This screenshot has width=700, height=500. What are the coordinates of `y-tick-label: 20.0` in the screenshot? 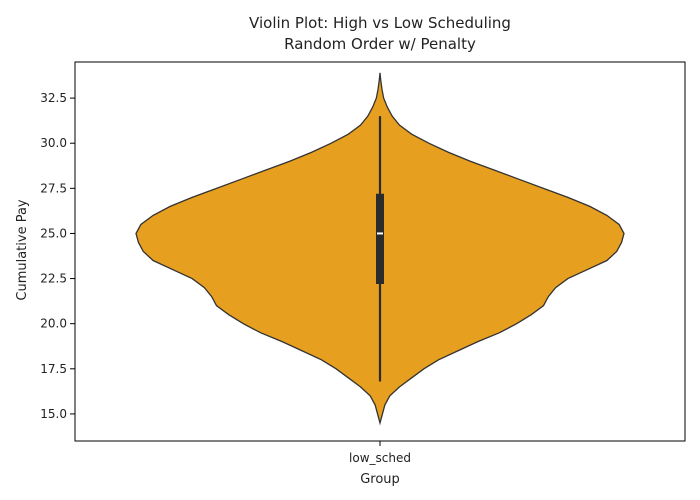 It's located at (53, 324).